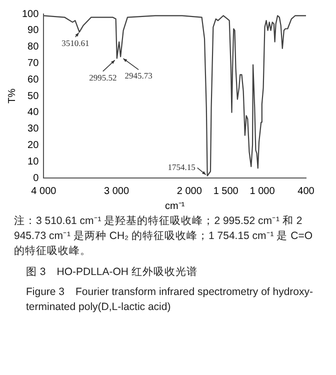  I want to click on x-tick-label: 1 500, so click(226, 191).